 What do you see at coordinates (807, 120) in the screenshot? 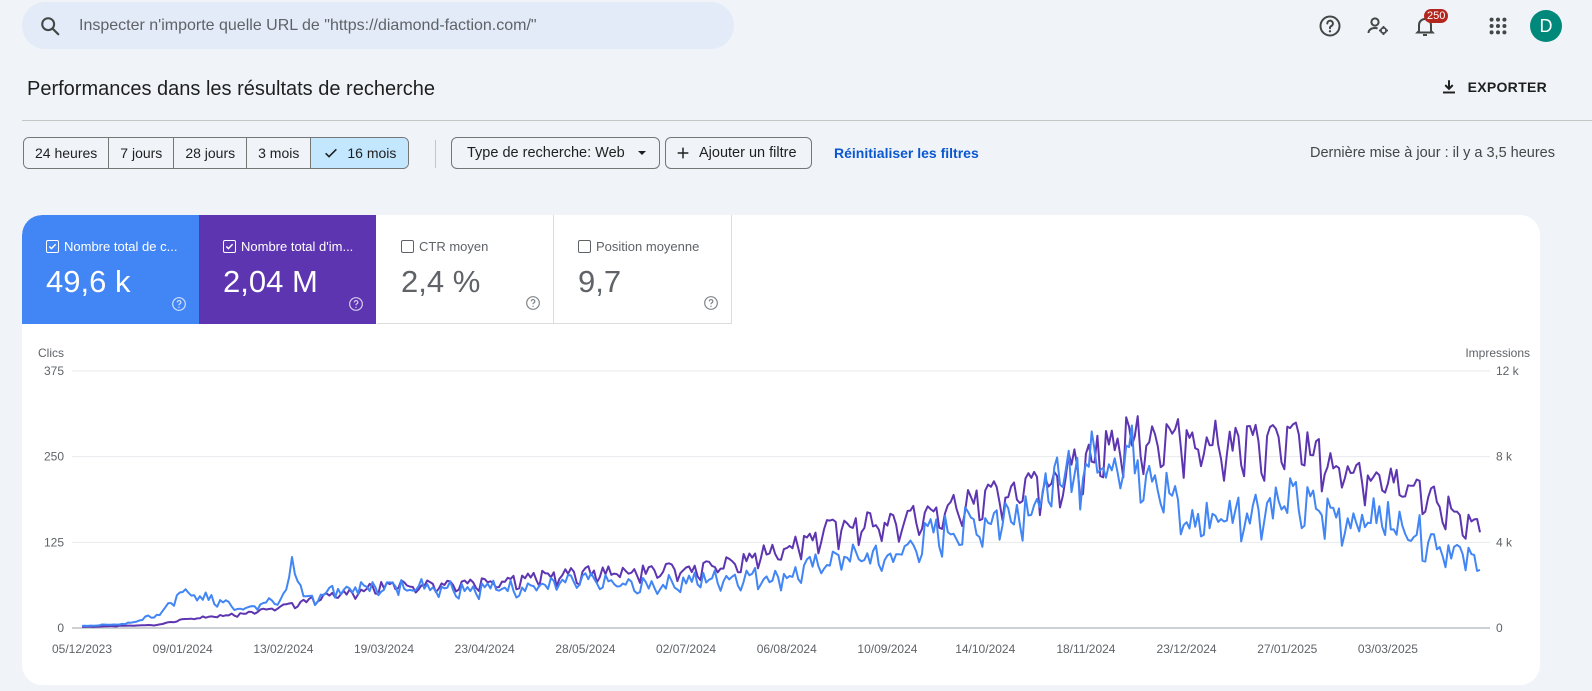
I see `header-divider` at bounding box center [807, 120].